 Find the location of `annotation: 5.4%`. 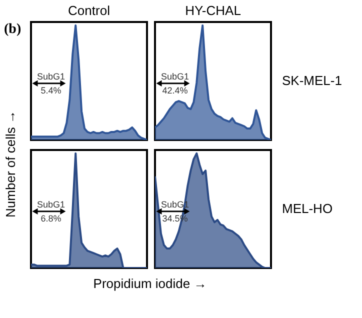

annotation: 5.4% is located at coordinates (51, 90).